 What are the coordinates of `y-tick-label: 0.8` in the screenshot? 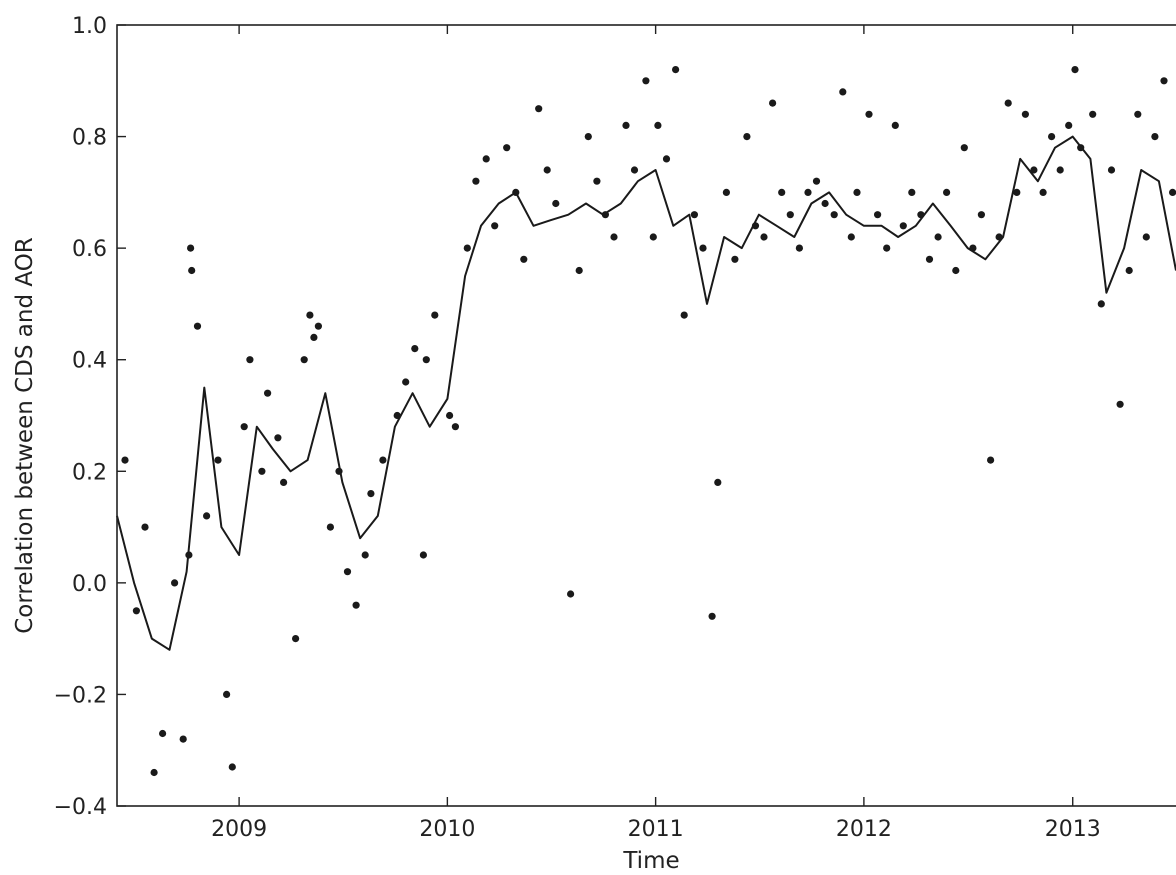 It's located at (89, 138).